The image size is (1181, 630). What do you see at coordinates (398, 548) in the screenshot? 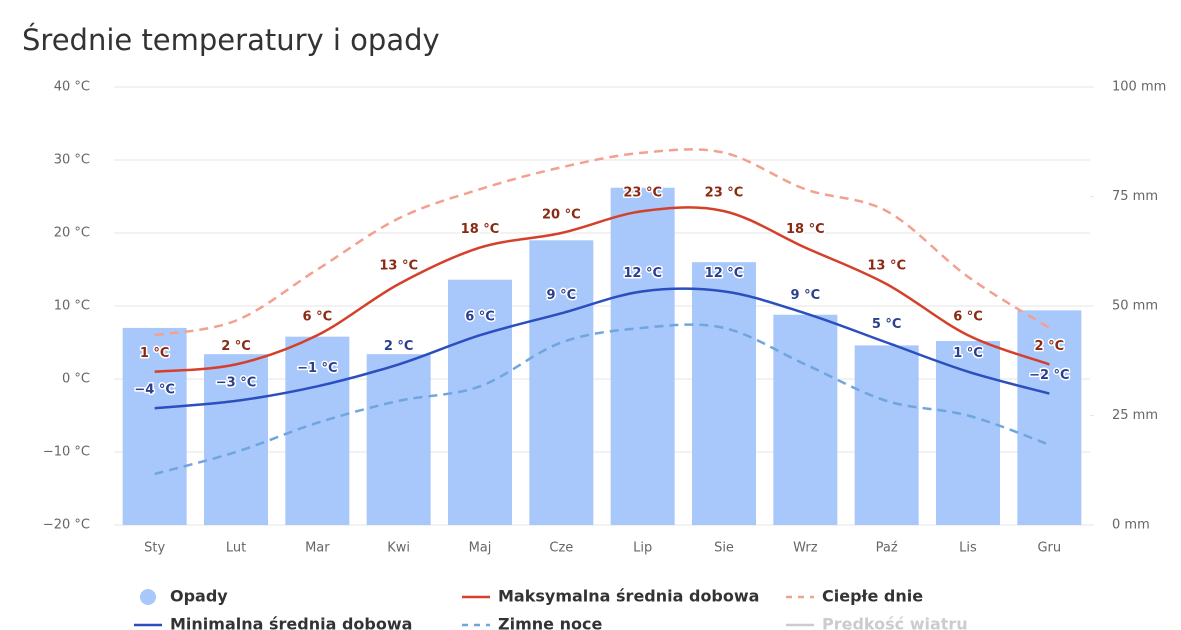
I see `x-tick-label: Kwi` at bounding box center [398, 548].